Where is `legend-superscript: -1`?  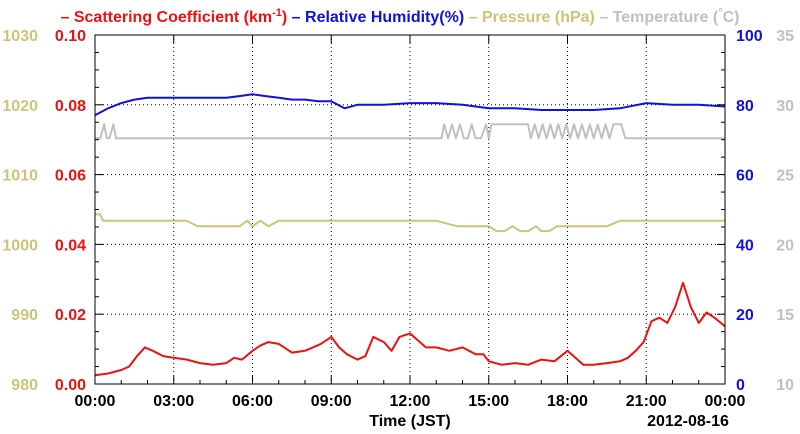
legend-superscript: -1 is located at coordinates (277, 13).